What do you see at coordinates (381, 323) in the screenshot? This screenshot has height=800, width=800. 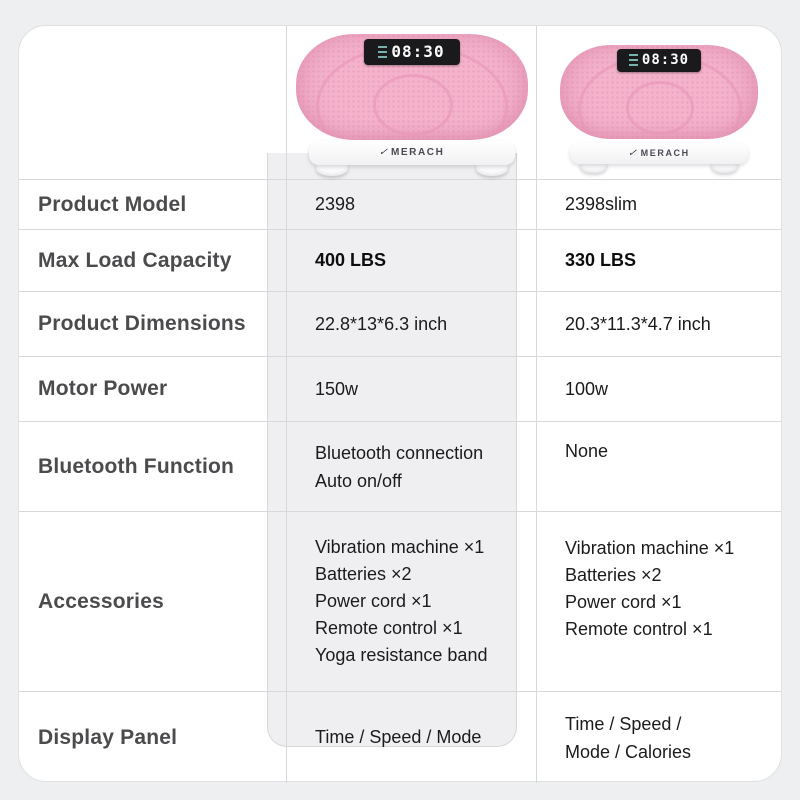 I see `value-line: 22.8*13*6.3 inch` at bounding box center [381, 323].